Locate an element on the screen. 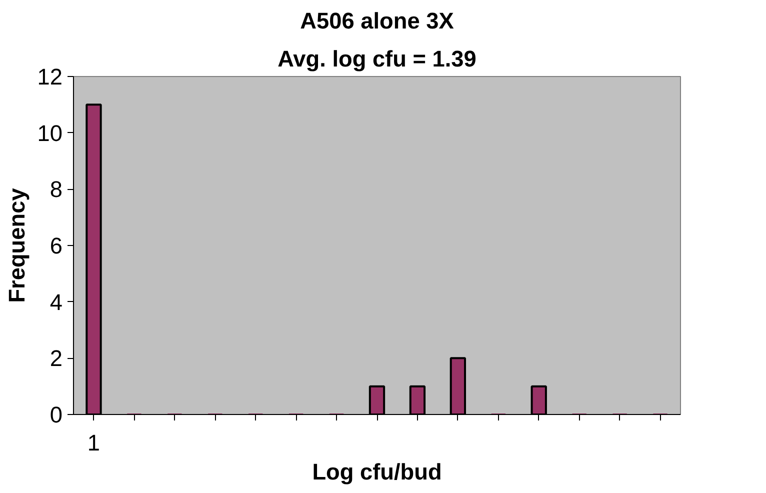 The width and height of the screenshot is (766, 493). y-tick-label: 4 is located at coordinates (56, 301).